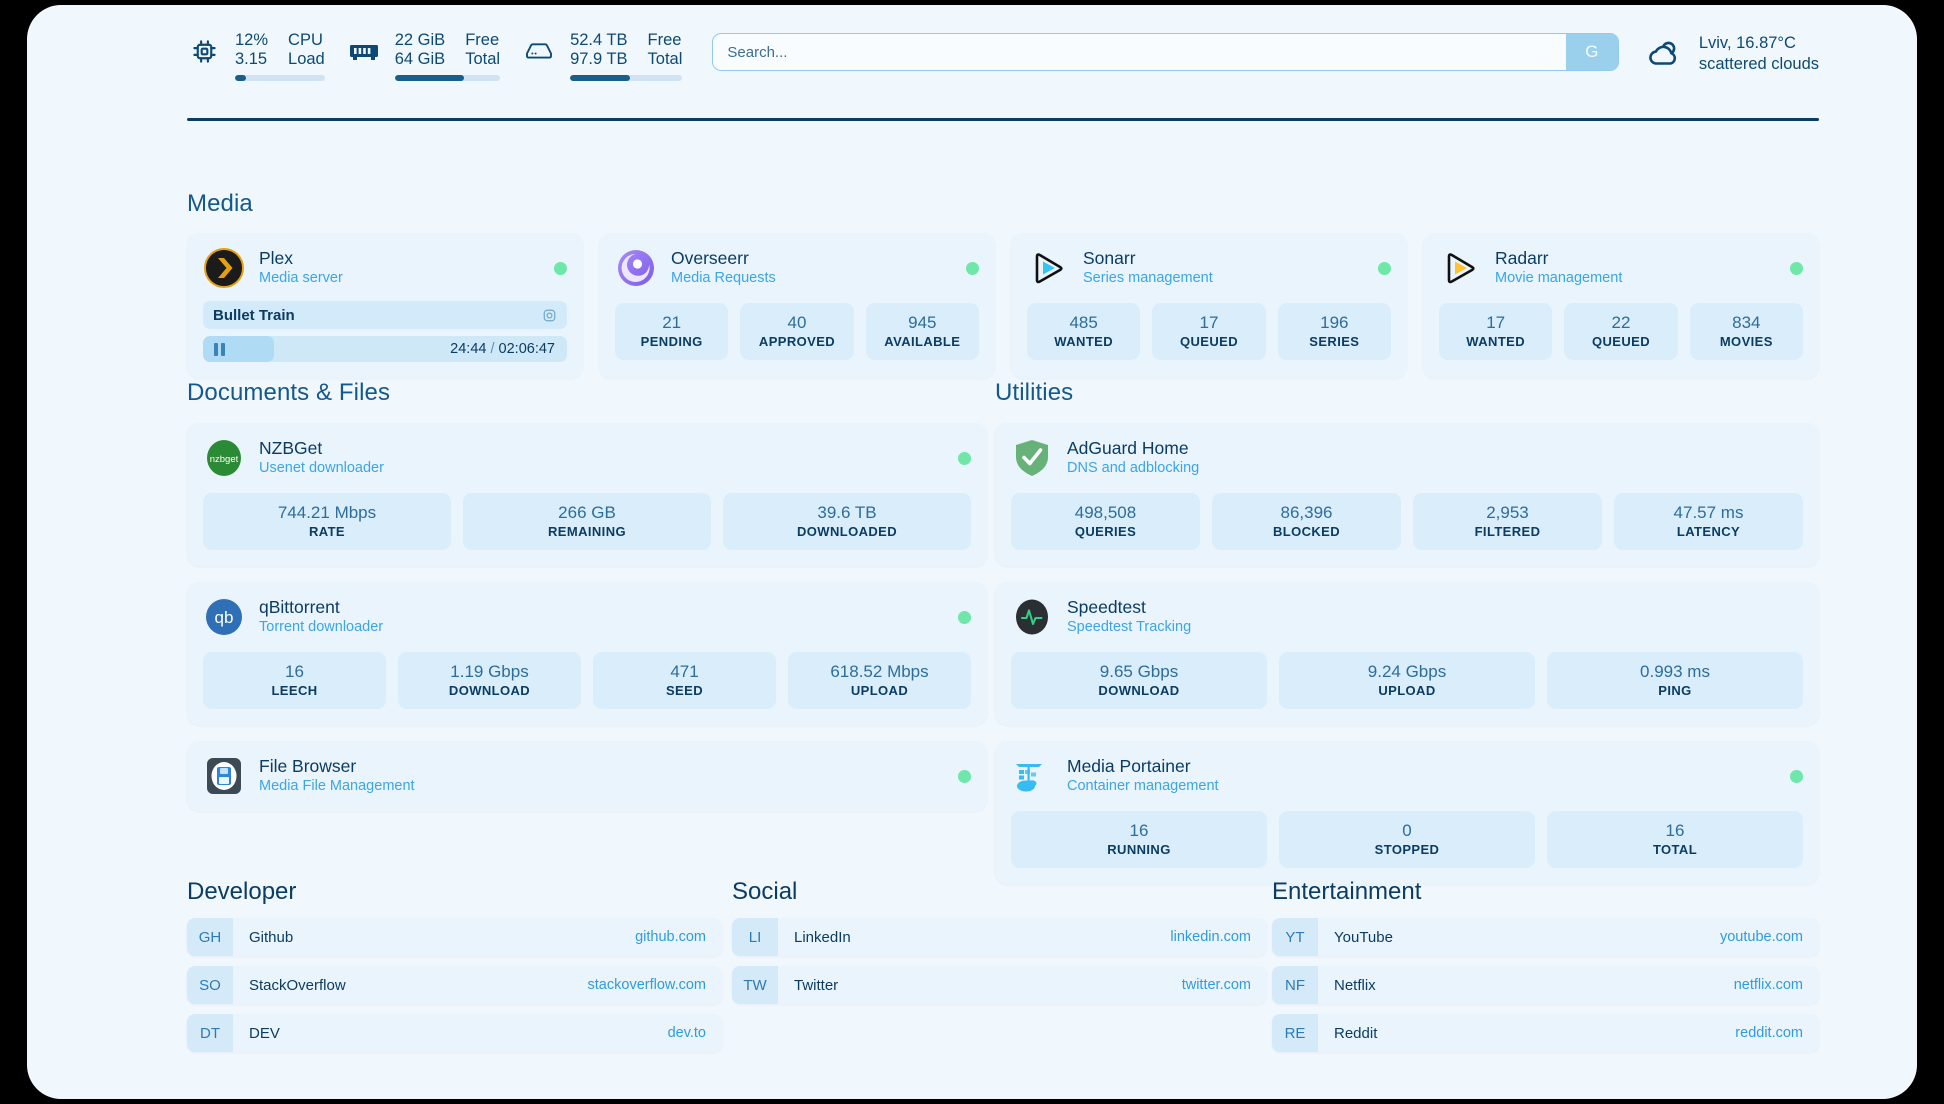 Image resolution: width=1944 pixels, height=1104 pixels. What do you see at coordinates (670, 937) in the screenshot?
I see `bookmark-url: github.com` at bounding box center [670, 937].